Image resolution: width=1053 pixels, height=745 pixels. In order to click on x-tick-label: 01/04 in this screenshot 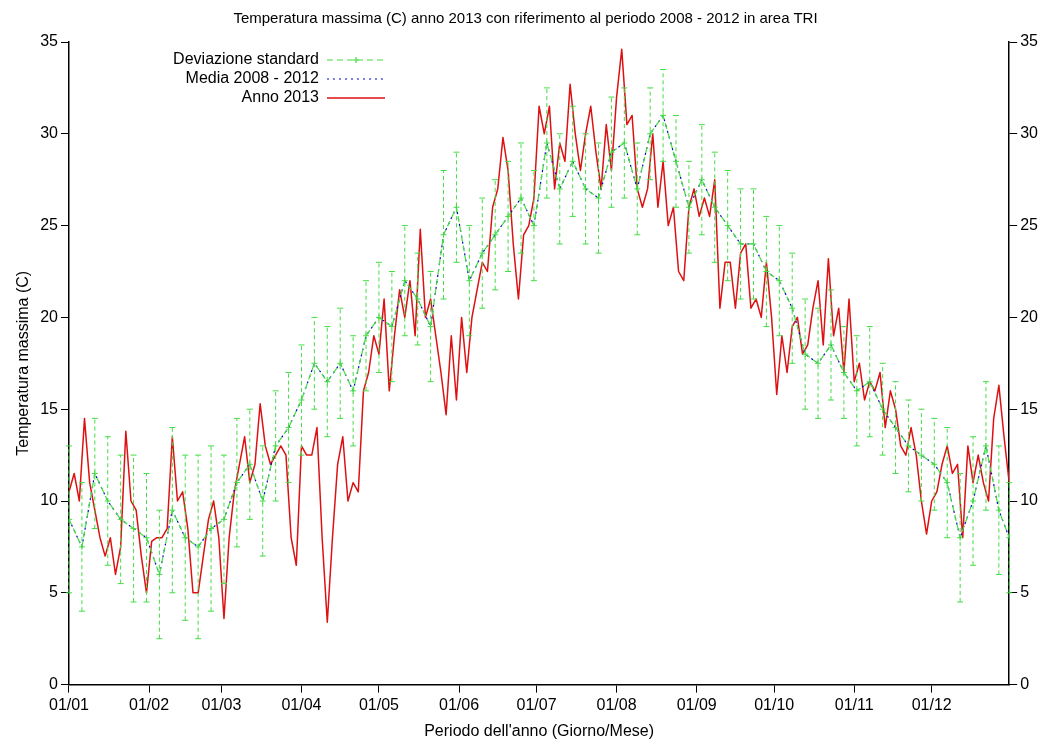, I will do `click(301, 704)`.